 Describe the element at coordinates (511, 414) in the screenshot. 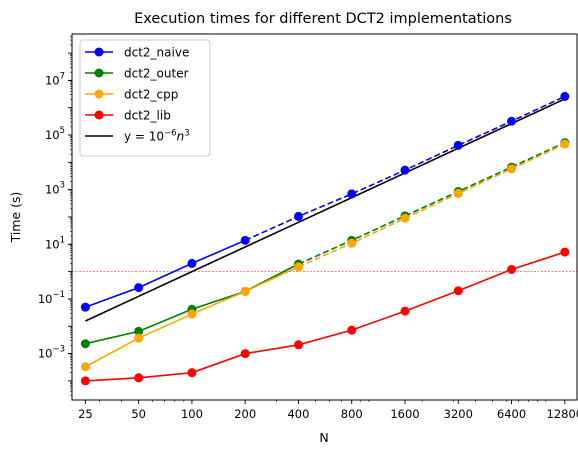

I see `x-tick-label: 6400` at that location.